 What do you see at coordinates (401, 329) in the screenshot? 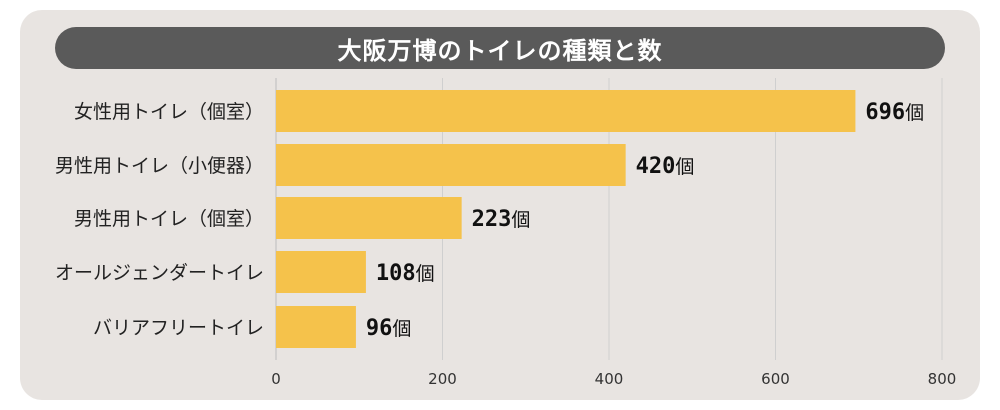
I see `value-unit-4: 個` at bounding box center [401, 329].